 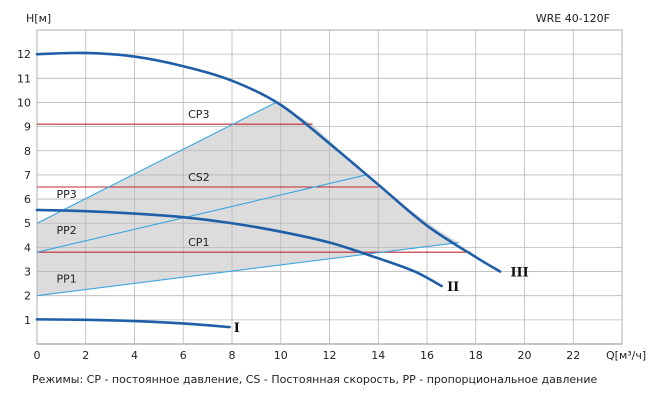 What do you see at coordinates (476, 355) in the screenshot?
I see `x-tick-label: 18` at bounding box center [476, 355].